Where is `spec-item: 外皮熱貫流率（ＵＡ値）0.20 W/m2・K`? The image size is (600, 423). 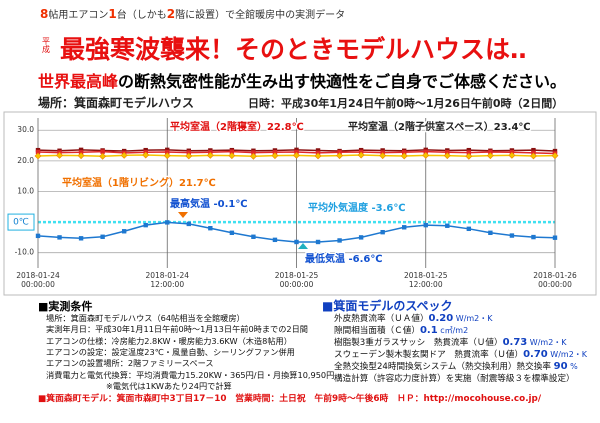 spec-item: 外皮熱貫流率（ＵＡ値）0.20 W/m2・K is located at coordinates (413, 318).